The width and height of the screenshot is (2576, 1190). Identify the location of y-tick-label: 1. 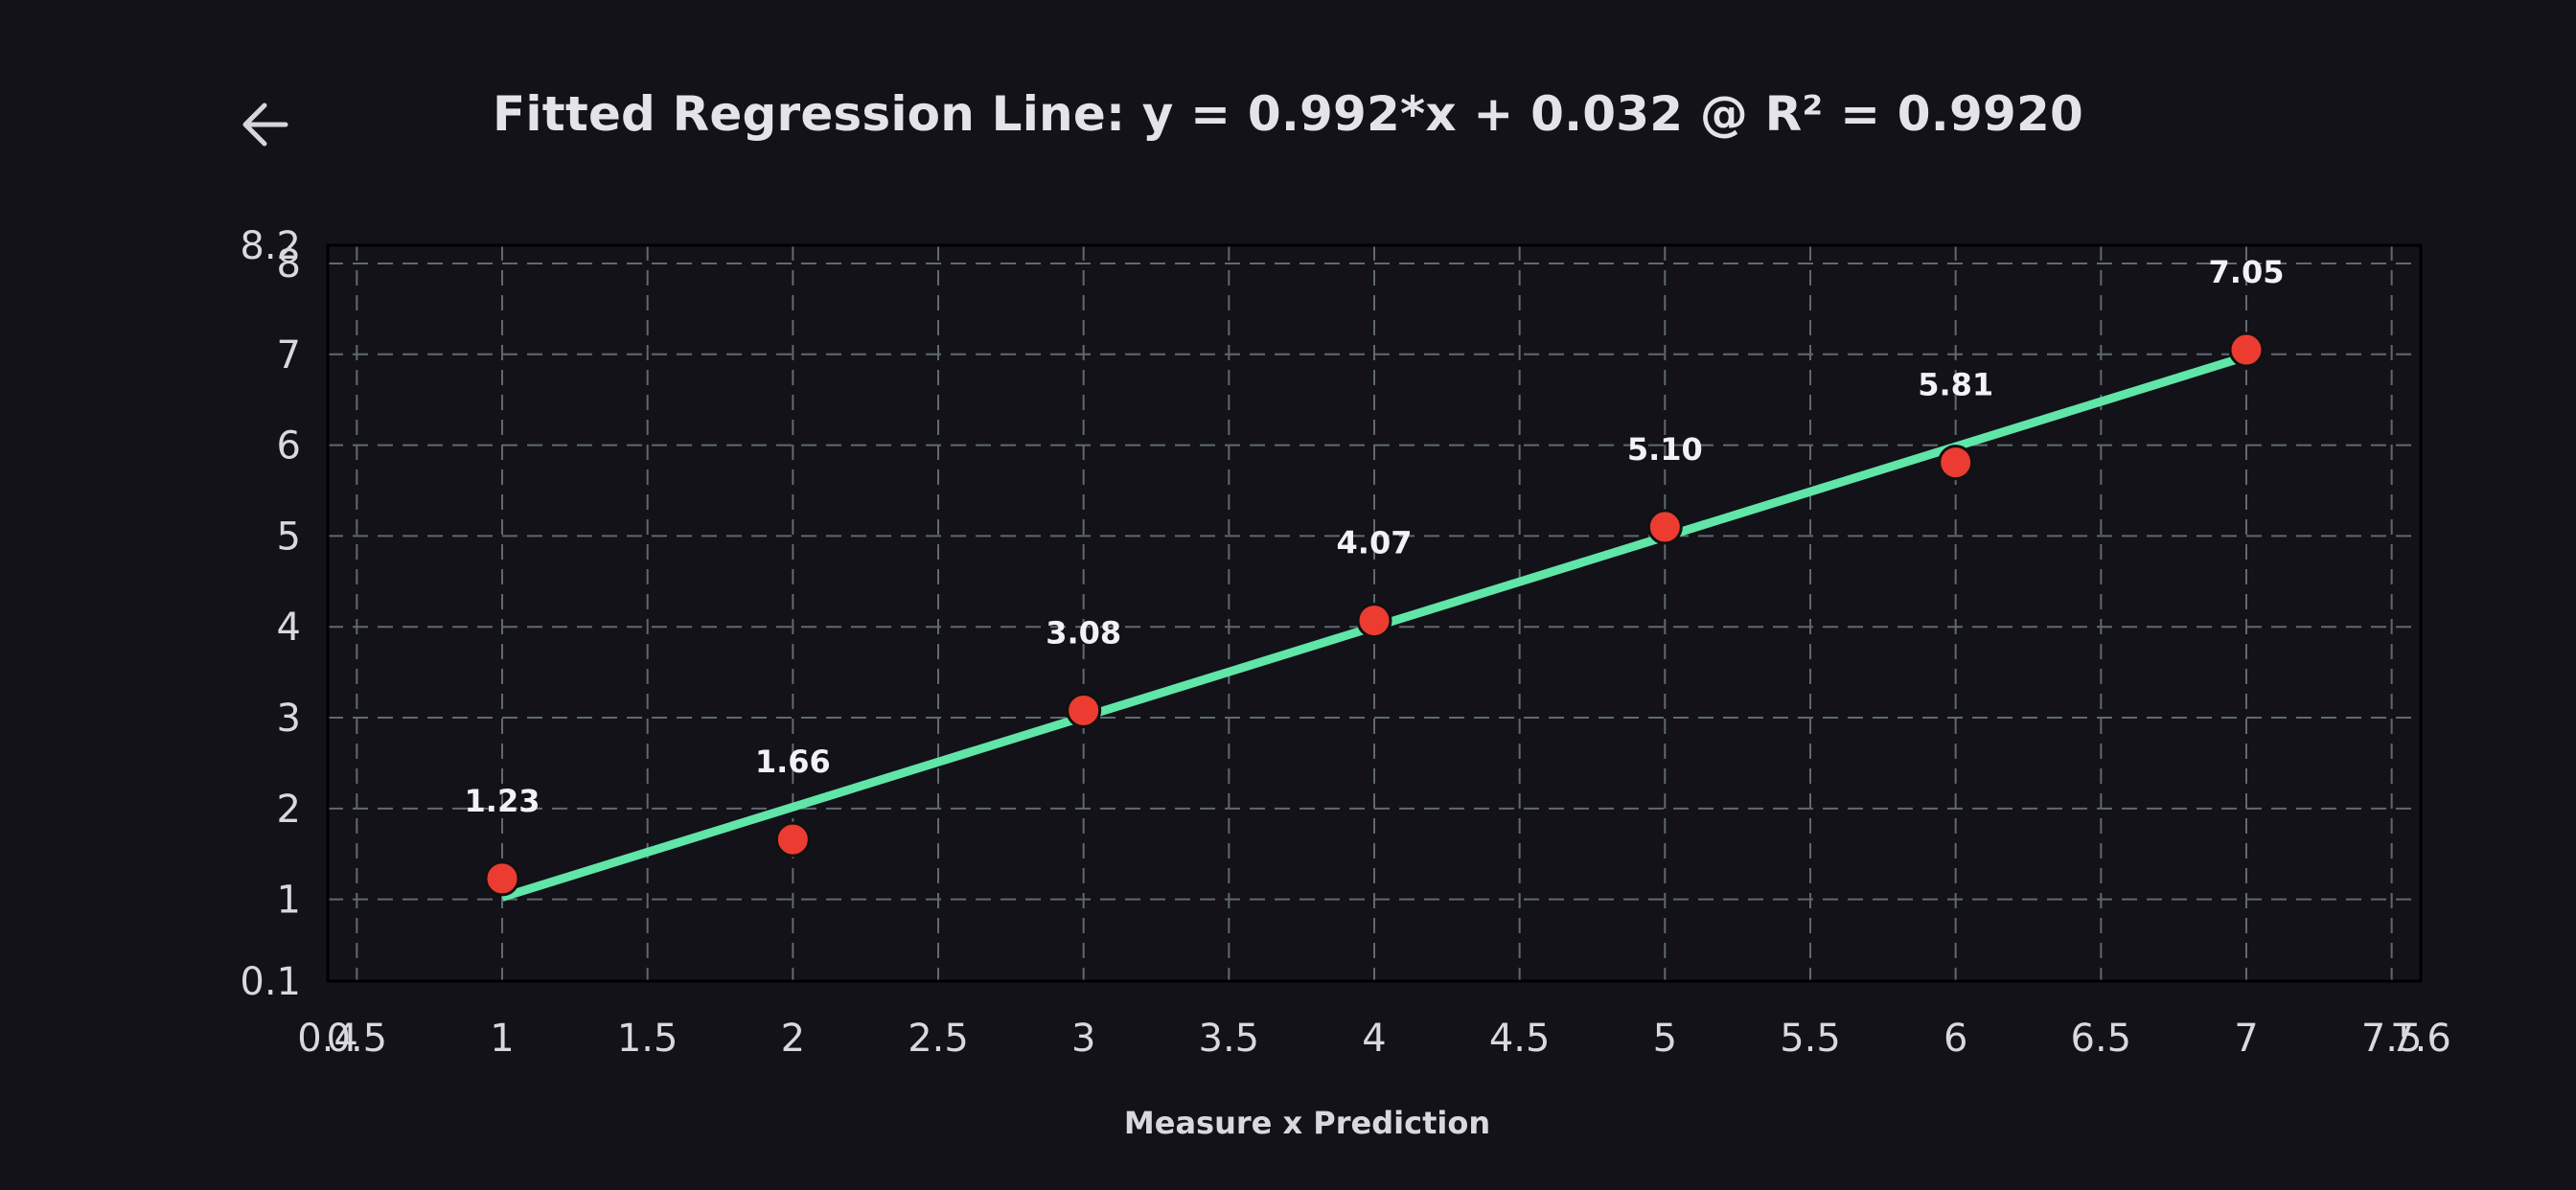
(289, 901).